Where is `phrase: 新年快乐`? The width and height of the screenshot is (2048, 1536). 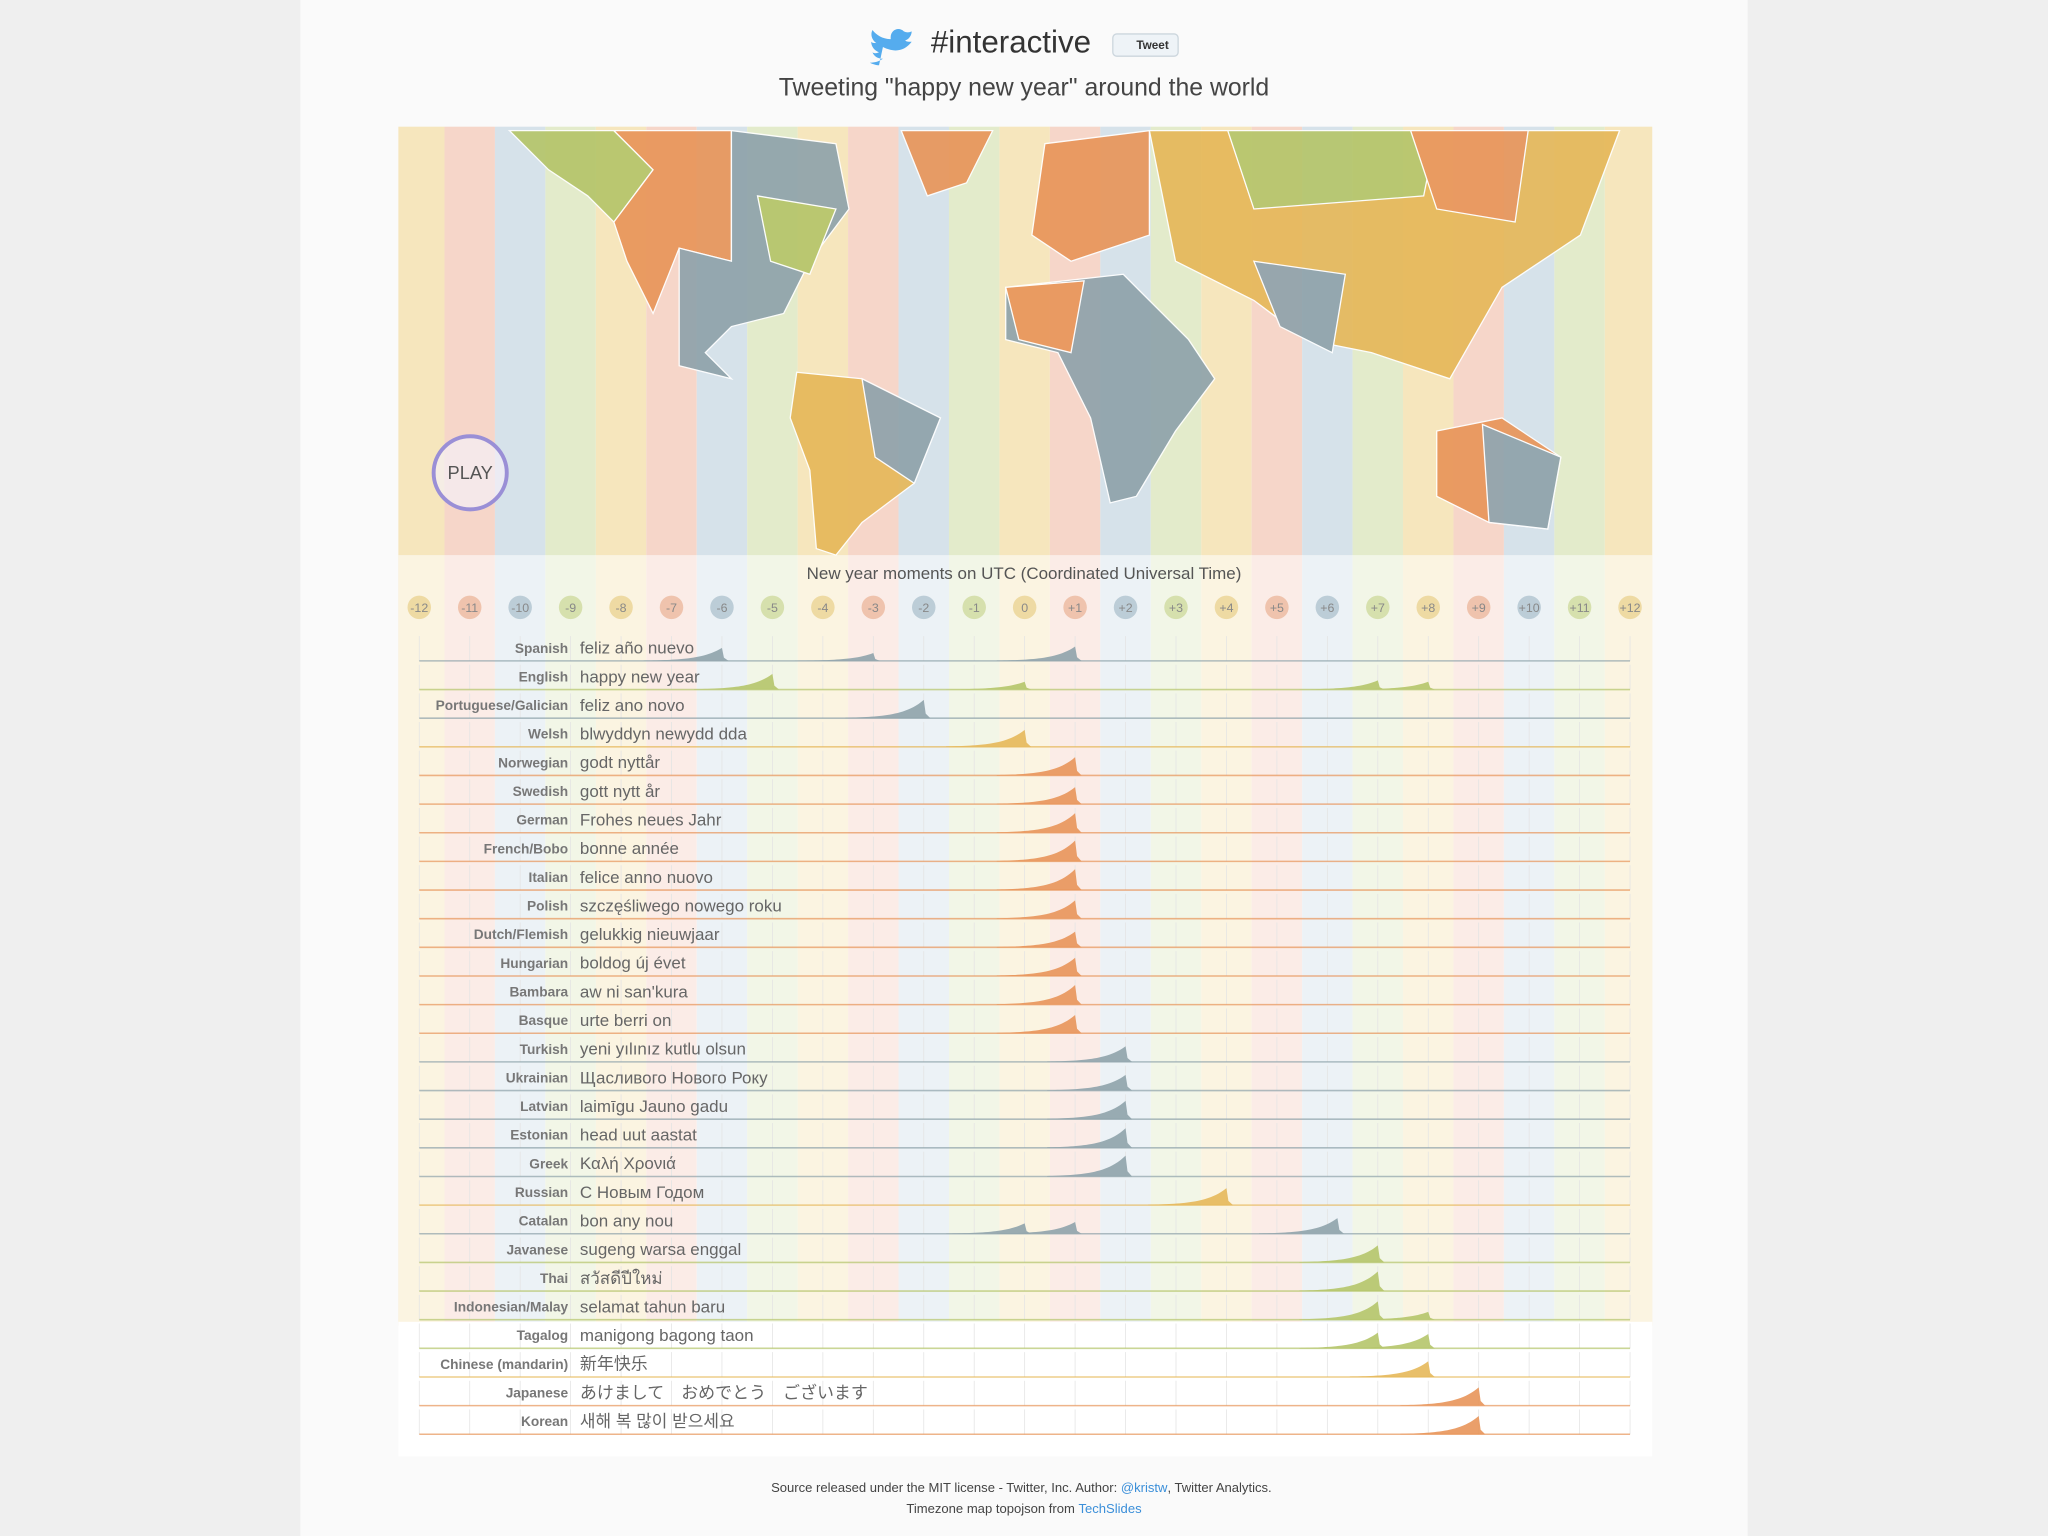 phrase: 新年快乐 is located at coordinates (614, 1364).